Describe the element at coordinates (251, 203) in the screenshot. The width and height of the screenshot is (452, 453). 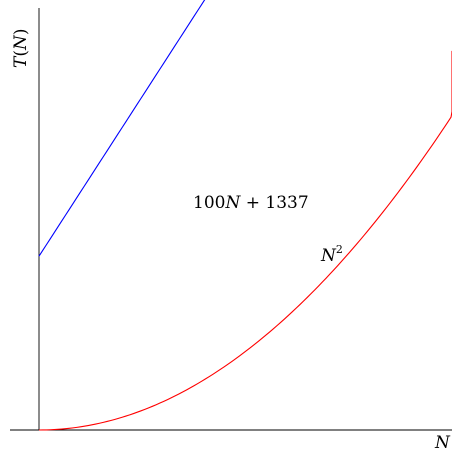
I see `series-label-linear: 100N + 1337` at that location.